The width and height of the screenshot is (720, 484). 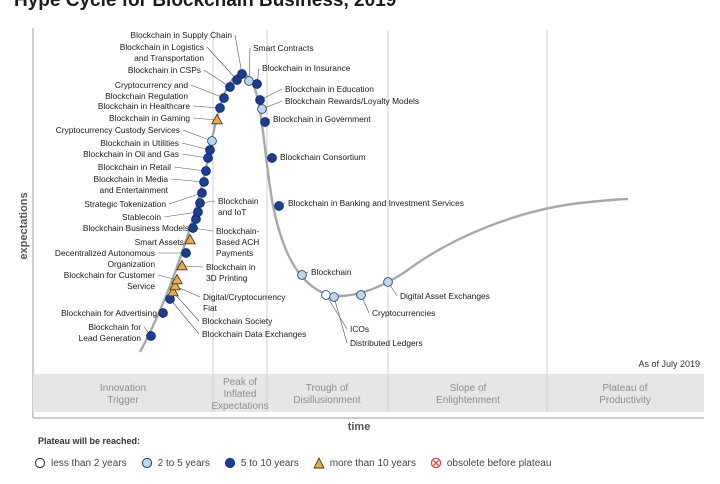 What do you see at coordinates (200, 203) in the screenshot?
I see `point-blockchain-and-iot` at bounding box center [200, 203].